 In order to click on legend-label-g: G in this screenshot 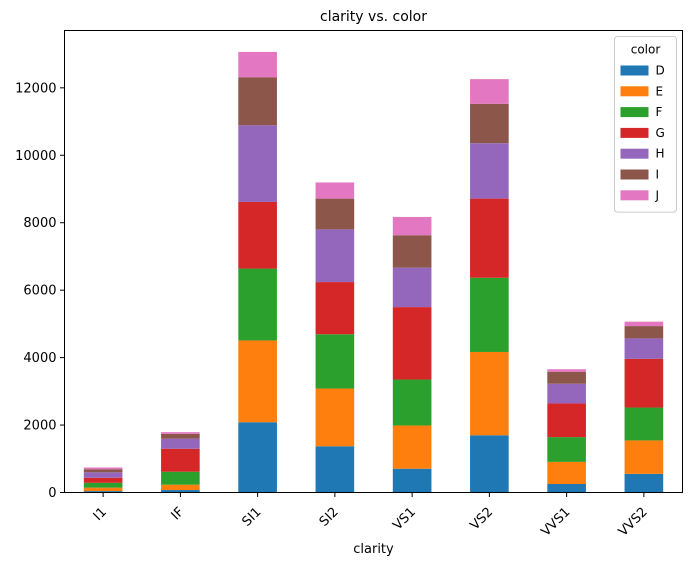, I will do `click(660, 133)`.